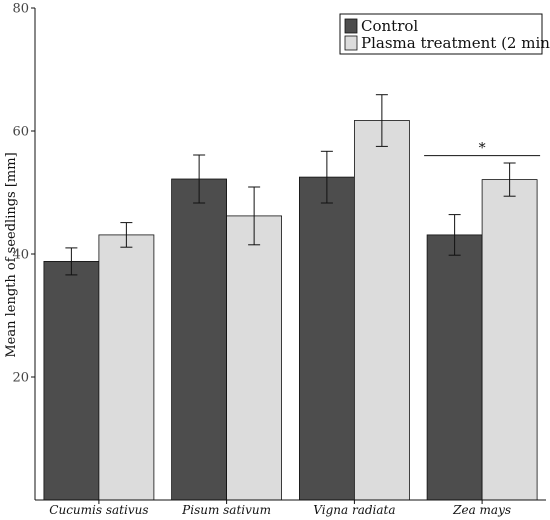 The height and width of the screenshot is (520, 550). Describe the element at coordinates (20, 255) in the screenshot. I see `y-tick-label-1: 40` at that location.